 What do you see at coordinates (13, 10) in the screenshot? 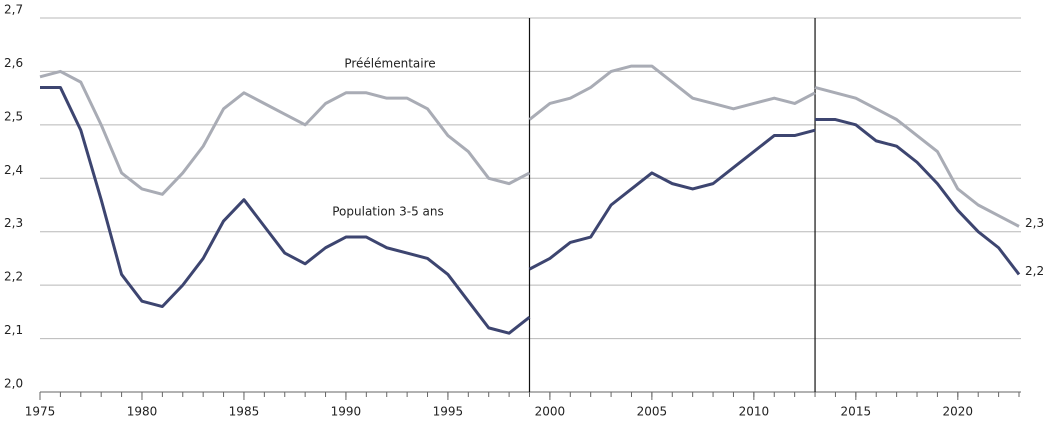
I see `y-tick-label: 2,7` at bounding box center [13, 10].